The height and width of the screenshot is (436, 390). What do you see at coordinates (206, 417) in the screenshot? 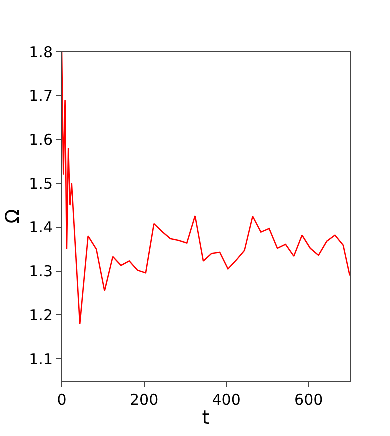
I see `x-axis-title: t` at bounding box center [206, 417].